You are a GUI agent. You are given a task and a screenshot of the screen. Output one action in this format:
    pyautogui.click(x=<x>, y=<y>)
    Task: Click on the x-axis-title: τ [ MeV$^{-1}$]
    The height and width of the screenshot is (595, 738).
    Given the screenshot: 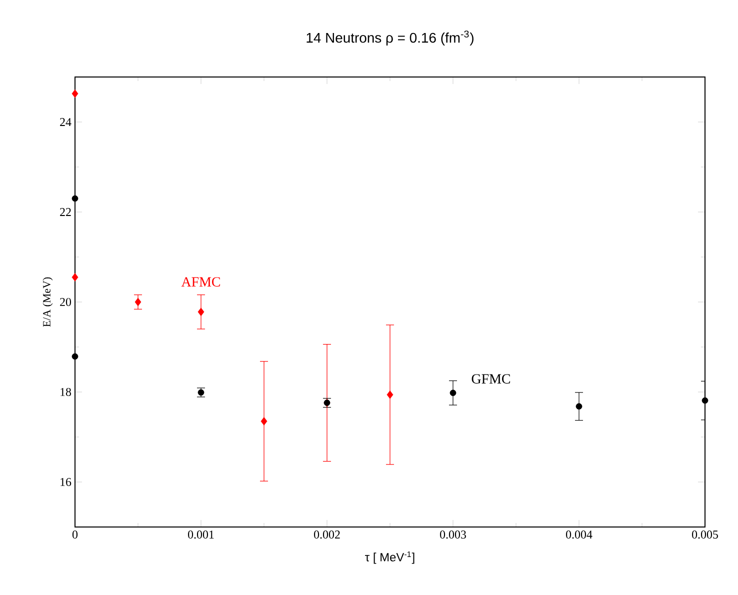 What is the action you would take?
    pyautogui.click(x=389, y=557)
    